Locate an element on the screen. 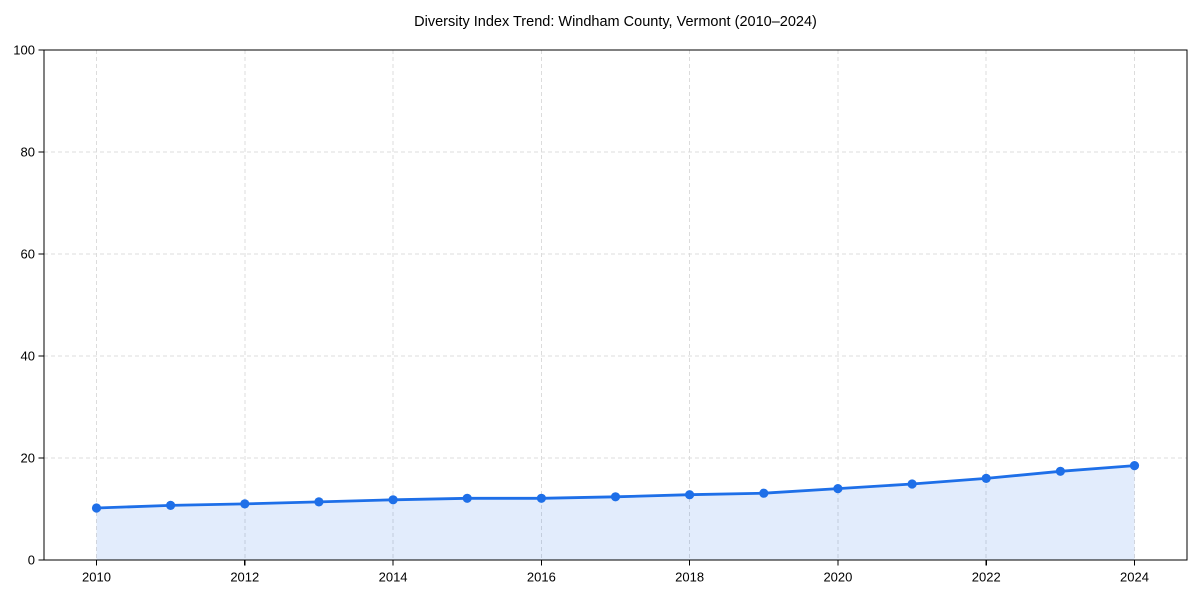 The height and width of the screenshot is (600, 1200). data-point-2010 is located at coordinates (96, 508).